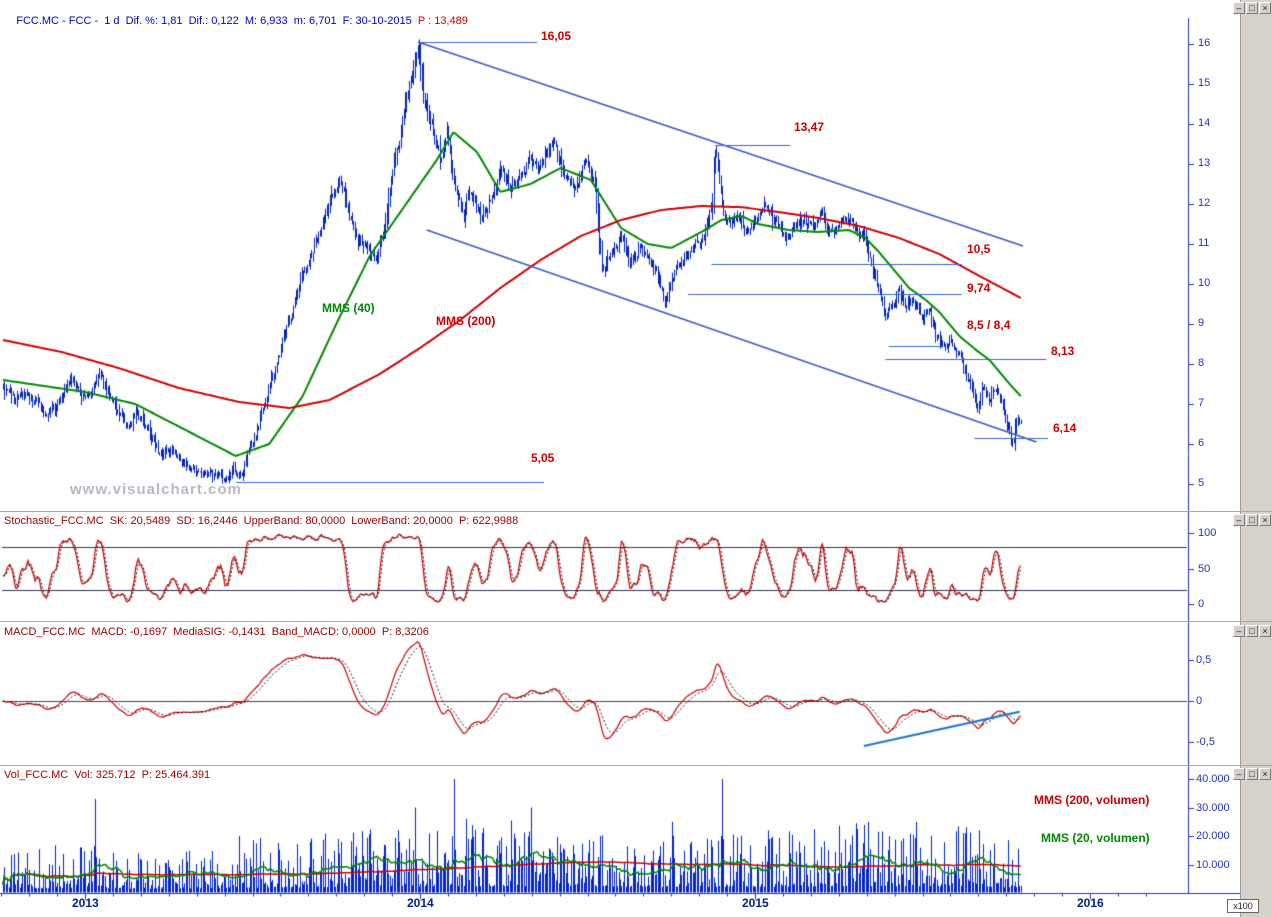  I want to click on volume-panel-header: Vol_FCC.MC Vol: 325.712 P: 25.464.391, so click(107, 775).